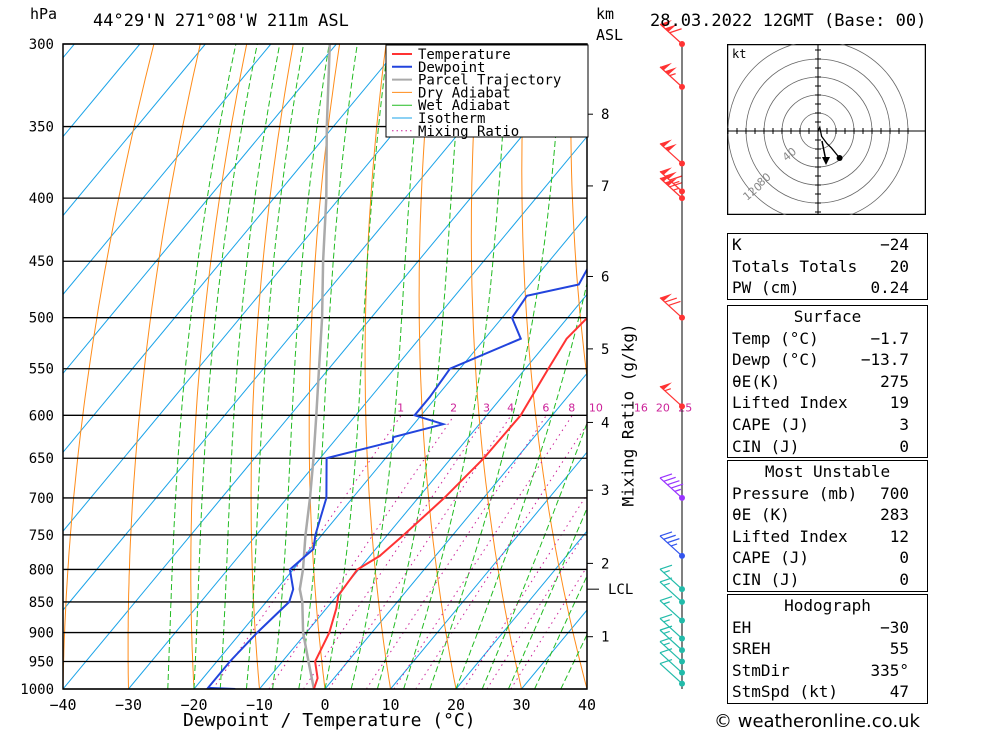 The image size is (1000, 733). What do you see at coordinates (827, 580) in the screenshot?
I see `most-unstable-row: CIN (J) 0` at bounding box center [827, 580].